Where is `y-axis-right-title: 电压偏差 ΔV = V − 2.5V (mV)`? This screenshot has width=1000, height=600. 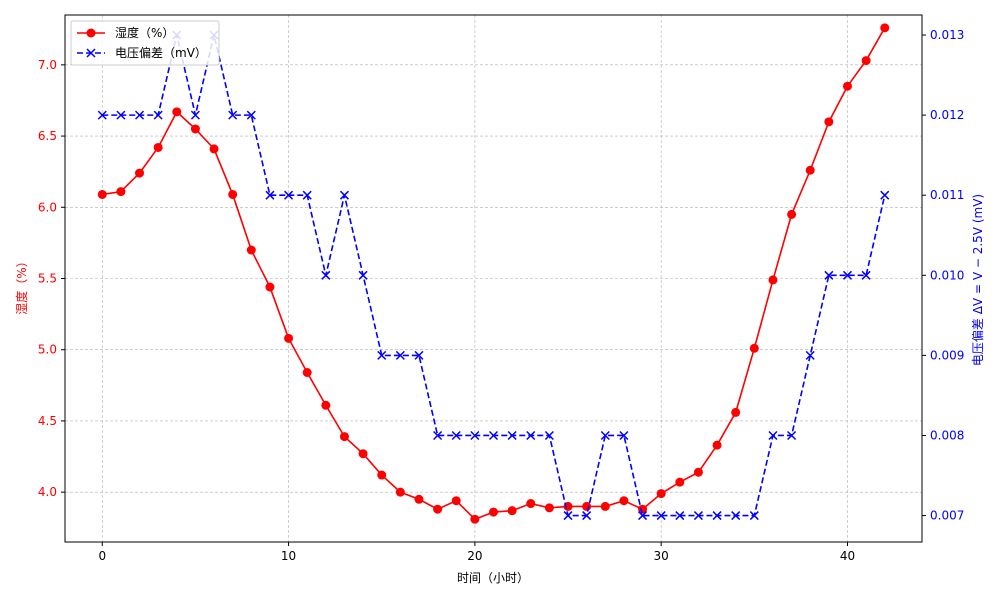 y-axis-right-title: 电压偏差 ΔV = V − 2.5V (mV) is located at coordinates (977, 280).